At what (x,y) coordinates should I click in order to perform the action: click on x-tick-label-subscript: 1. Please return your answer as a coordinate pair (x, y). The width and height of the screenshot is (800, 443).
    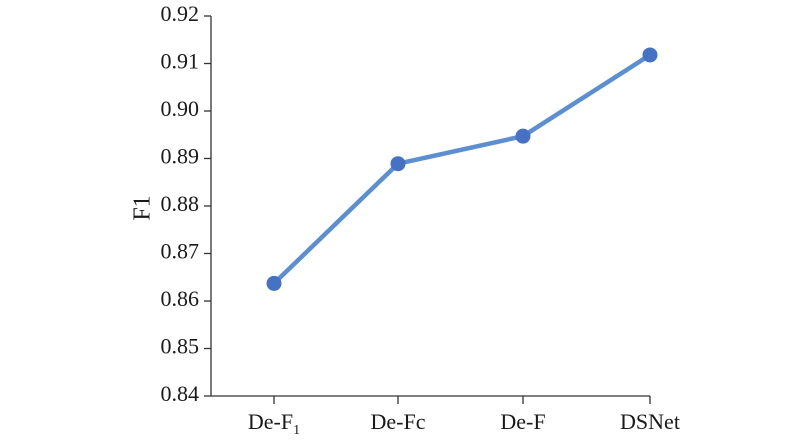
    Looking at the image, I should click on (296, 430).